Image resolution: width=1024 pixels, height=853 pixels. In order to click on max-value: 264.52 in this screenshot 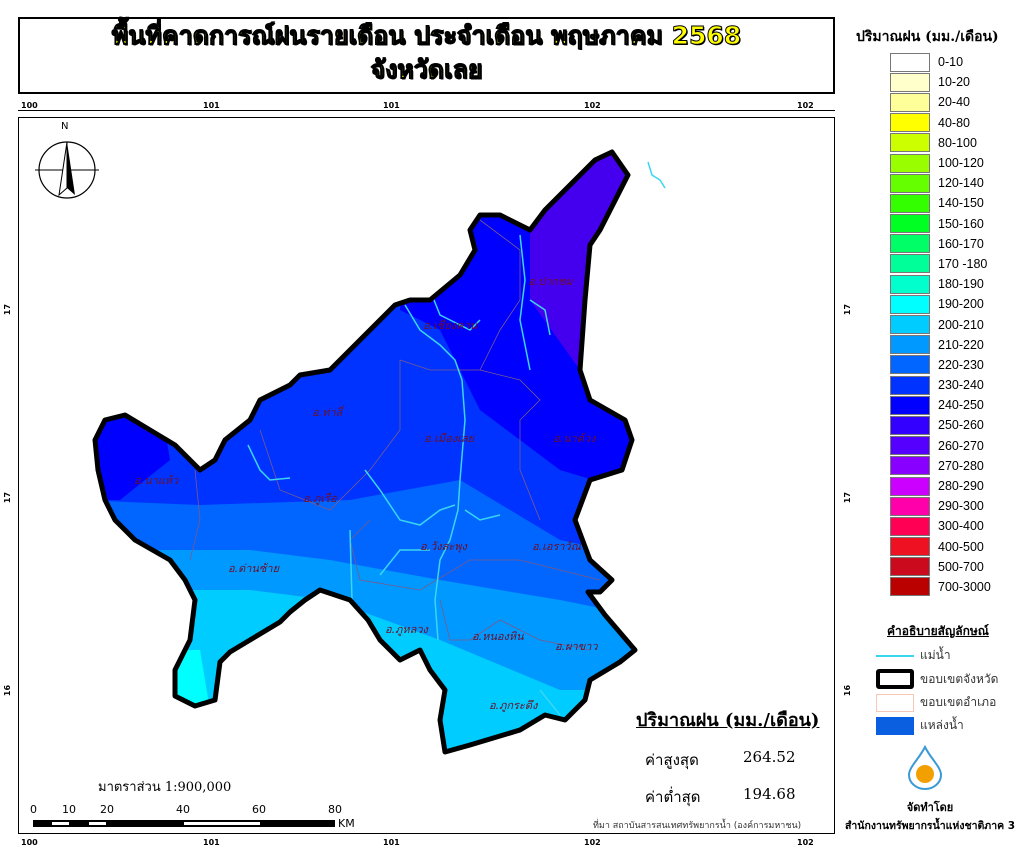, I will do `click(769, 757)`.